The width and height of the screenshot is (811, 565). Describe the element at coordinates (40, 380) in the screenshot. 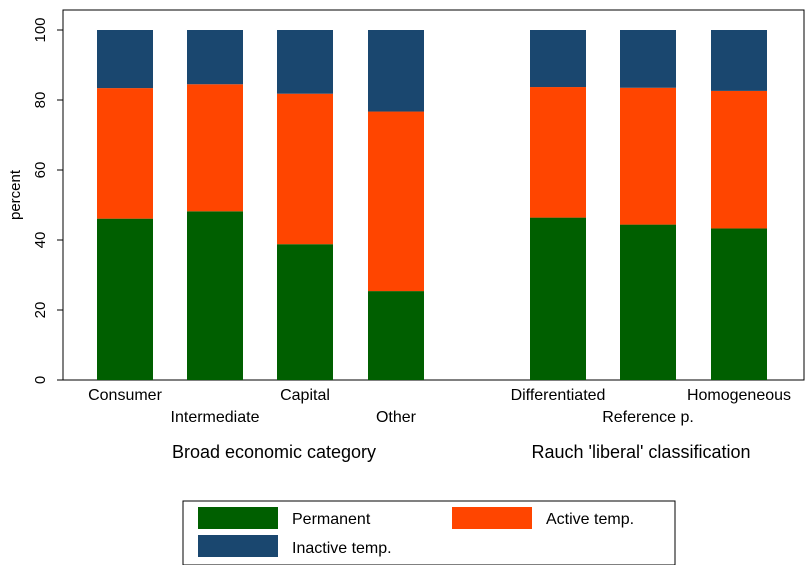

I see `y-tick-label: 0` at that location.